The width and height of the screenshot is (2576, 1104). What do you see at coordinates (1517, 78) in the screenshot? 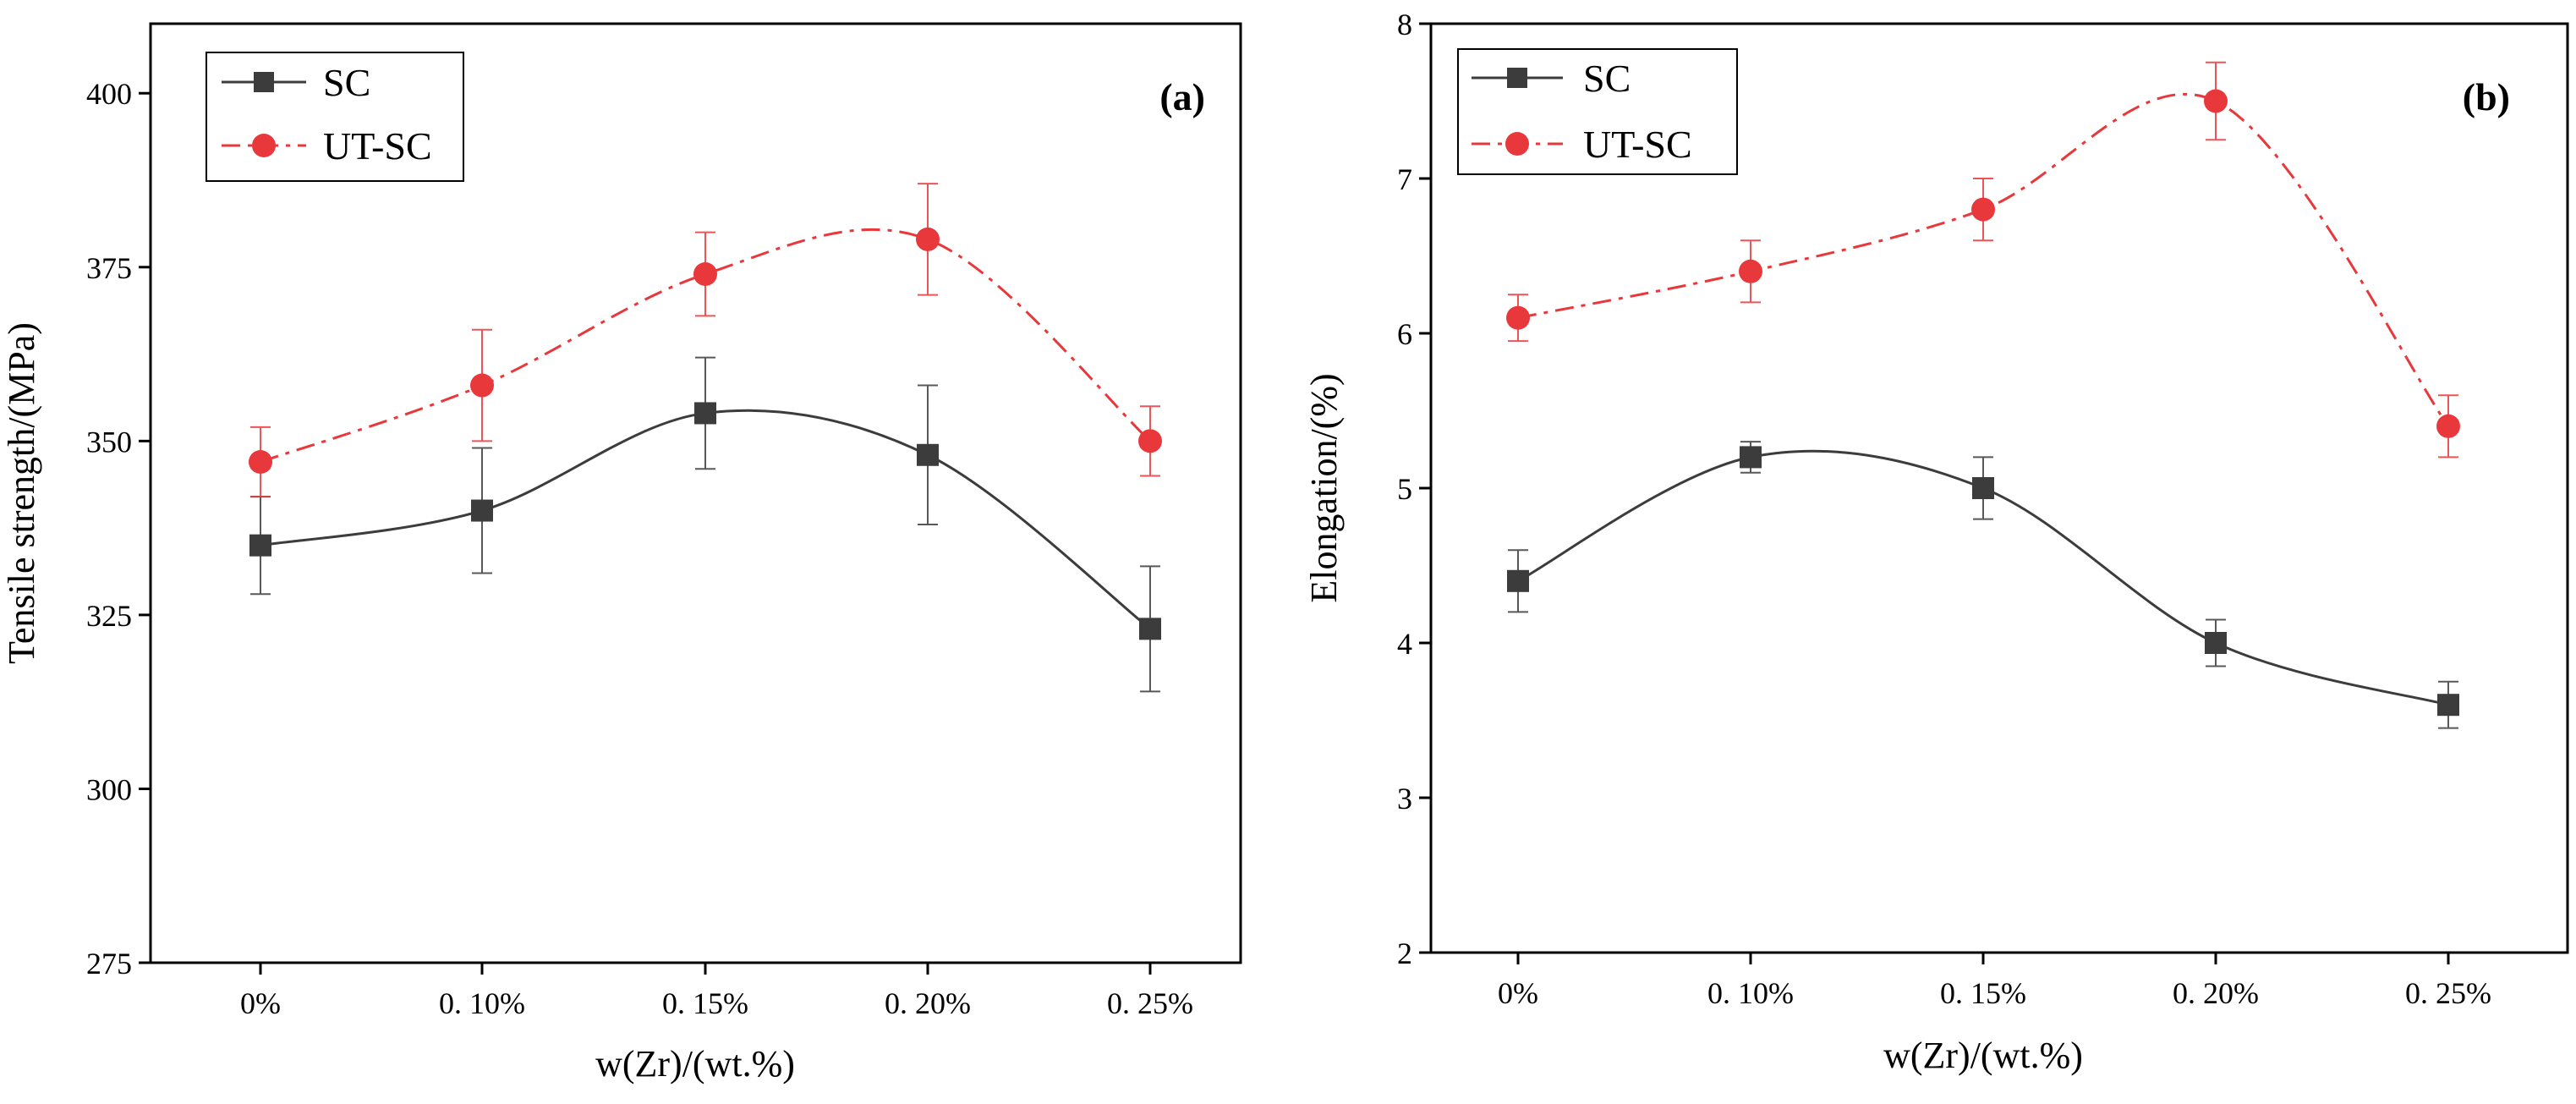
I see `legend-marker-sc-b` at bounding box center [1517, 78].